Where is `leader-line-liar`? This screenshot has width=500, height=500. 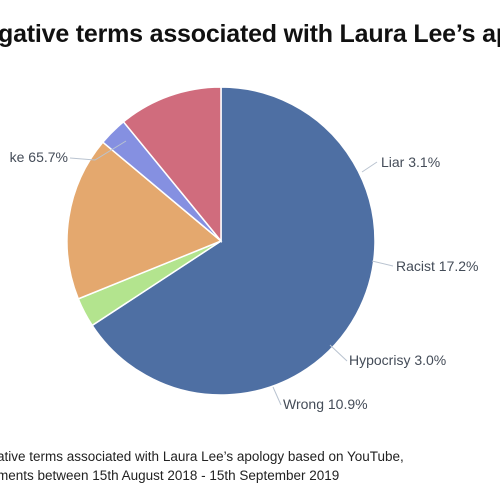
leader-line-liar is located at coordinates (369, 167).